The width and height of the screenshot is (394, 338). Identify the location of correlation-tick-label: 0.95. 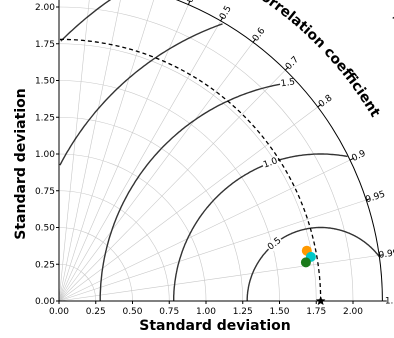
(375, 198).